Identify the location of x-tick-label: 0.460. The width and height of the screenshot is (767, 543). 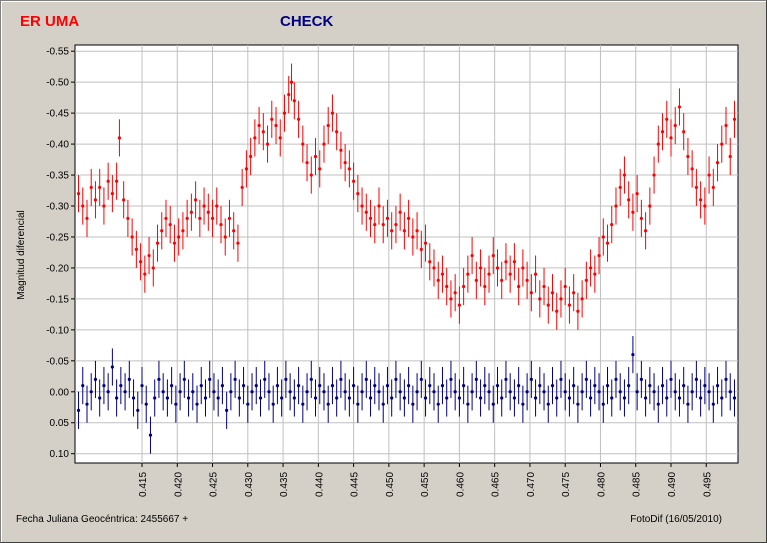
(460, 484).